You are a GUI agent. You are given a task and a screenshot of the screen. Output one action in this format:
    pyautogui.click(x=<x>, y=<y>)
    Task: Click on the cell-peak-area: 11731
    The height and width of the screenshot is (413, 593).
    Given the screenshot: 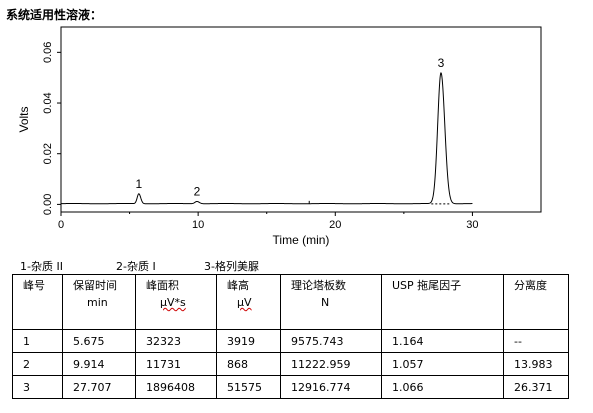 What is the action you would take?
    pyautogui.click(x=176, y=364)
    